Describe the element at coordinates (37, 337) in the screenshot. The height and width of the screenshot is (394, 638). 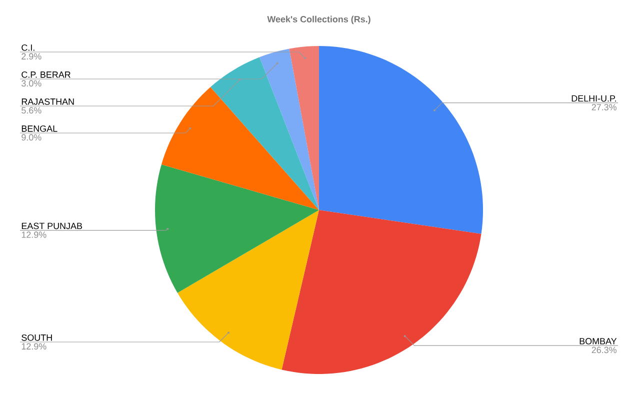
I see `slice-label: SOUTH` at that location.